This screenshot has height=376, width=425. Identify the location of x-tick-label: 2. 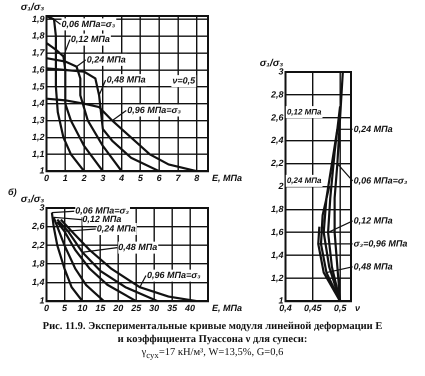
(83, 178).